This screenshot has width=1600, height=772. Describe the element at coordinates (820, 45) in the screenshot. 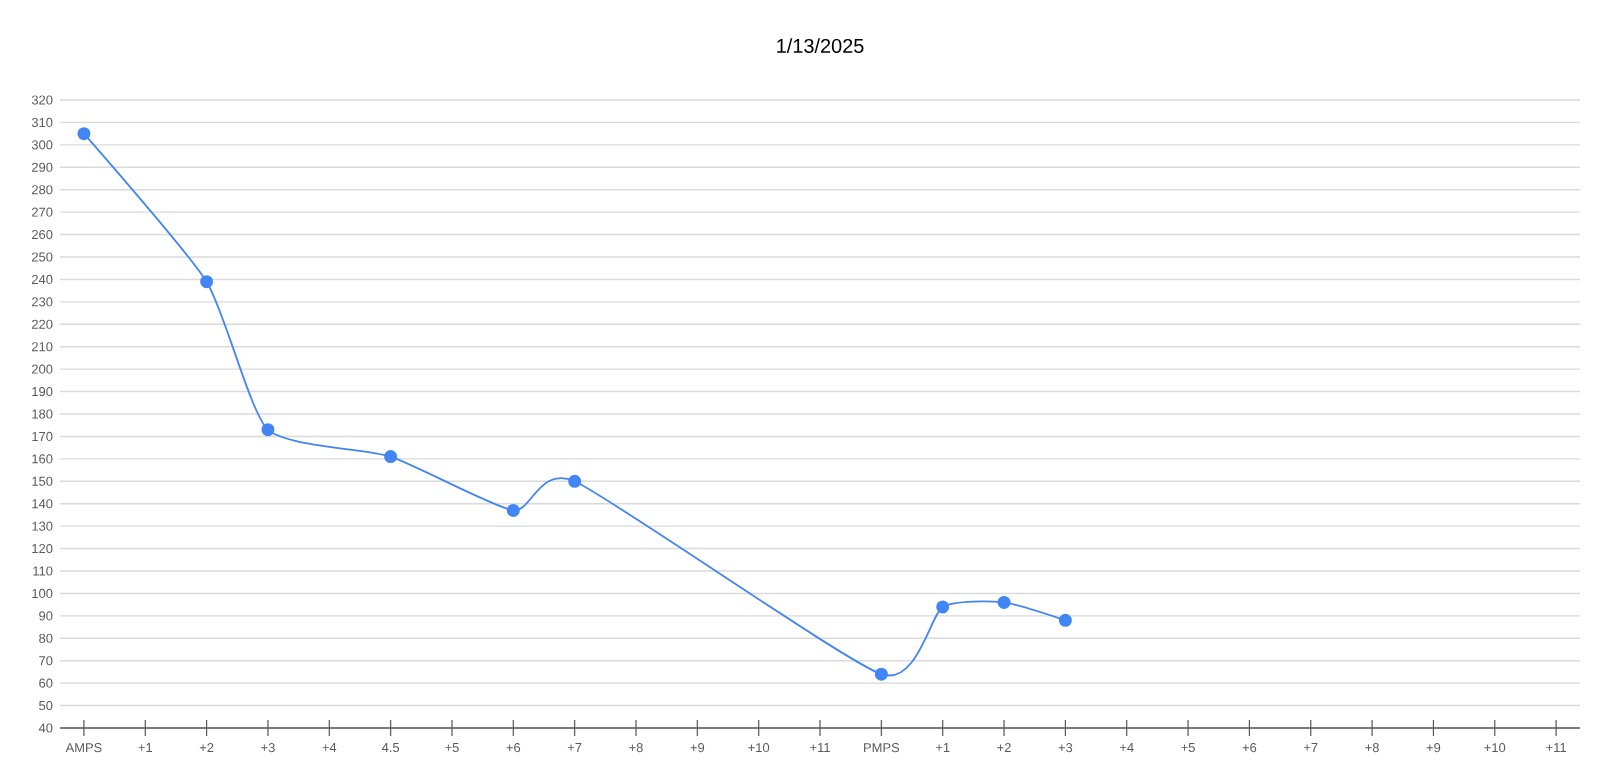

I see `chart-title: 1/13/2025` at that location.